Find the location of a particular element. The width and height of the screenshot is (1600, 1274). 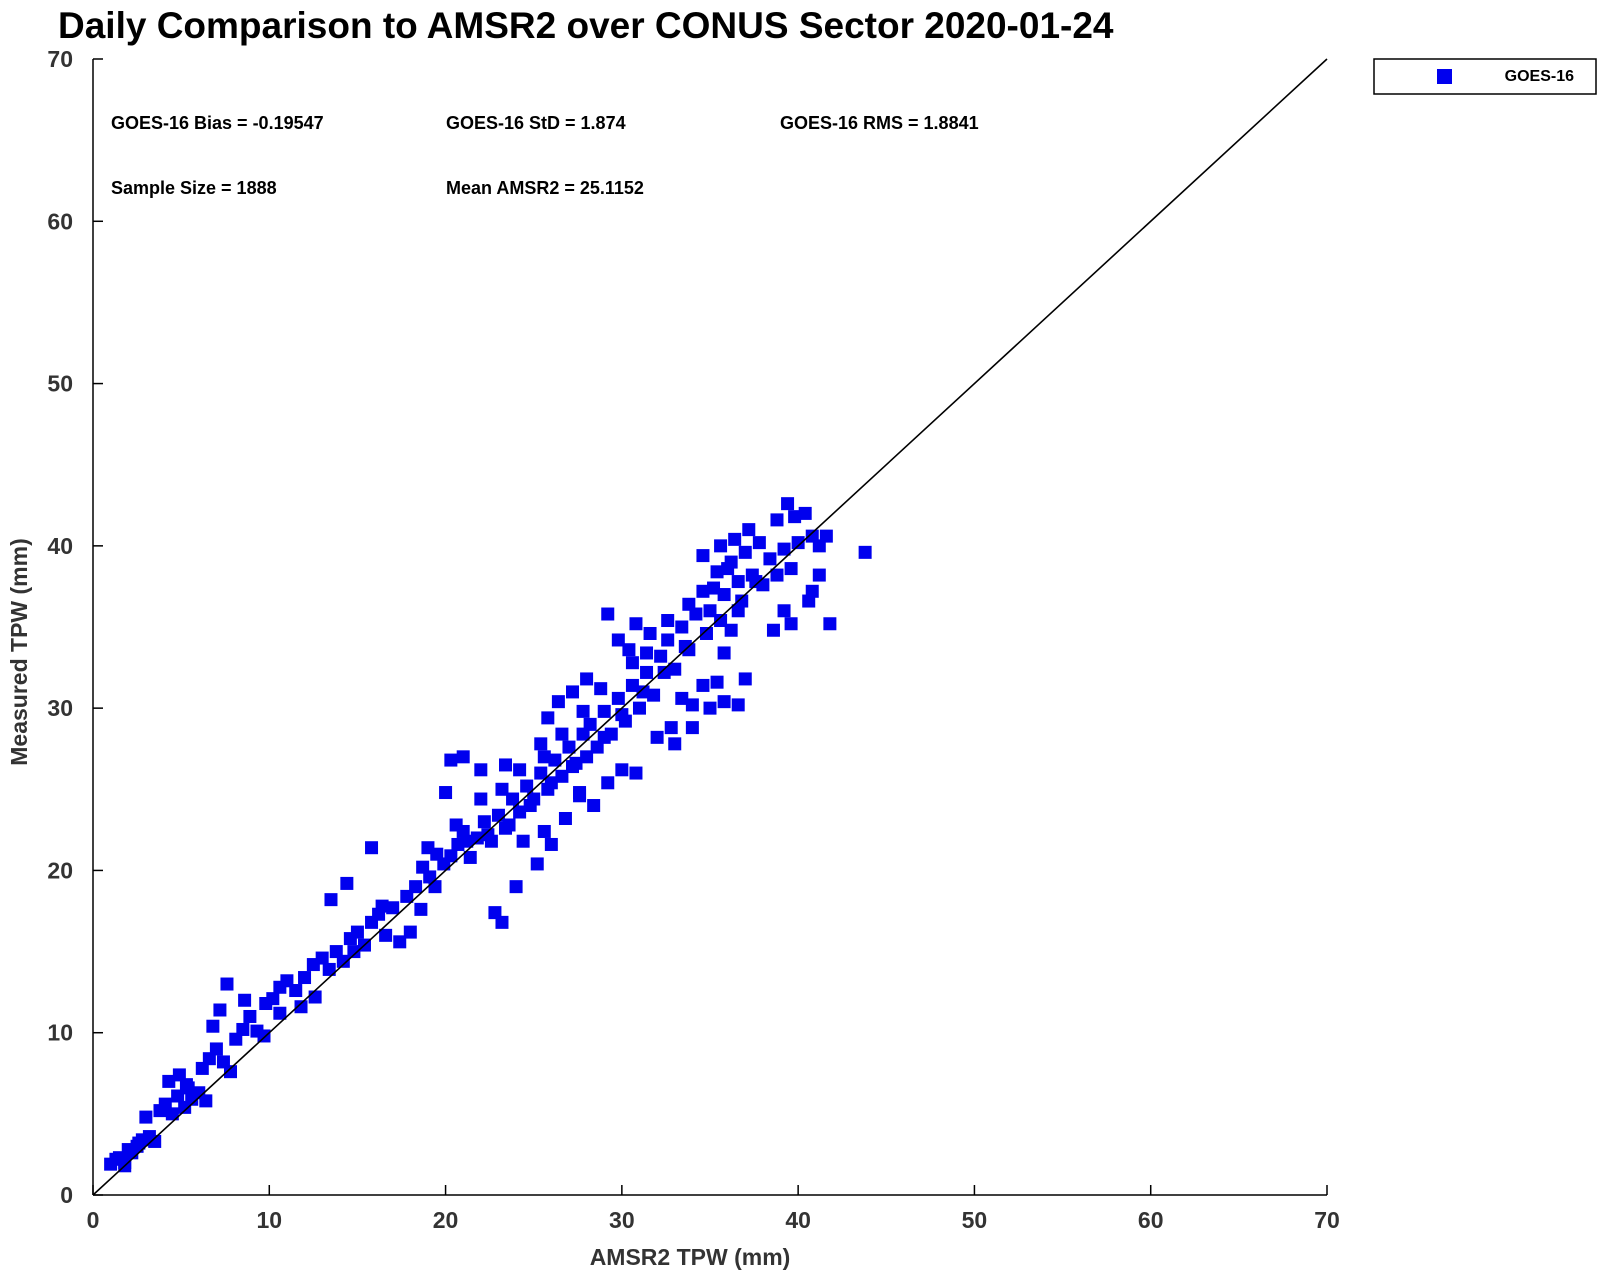

x-tick-label: 40 is located at coordinates (798, 1220).